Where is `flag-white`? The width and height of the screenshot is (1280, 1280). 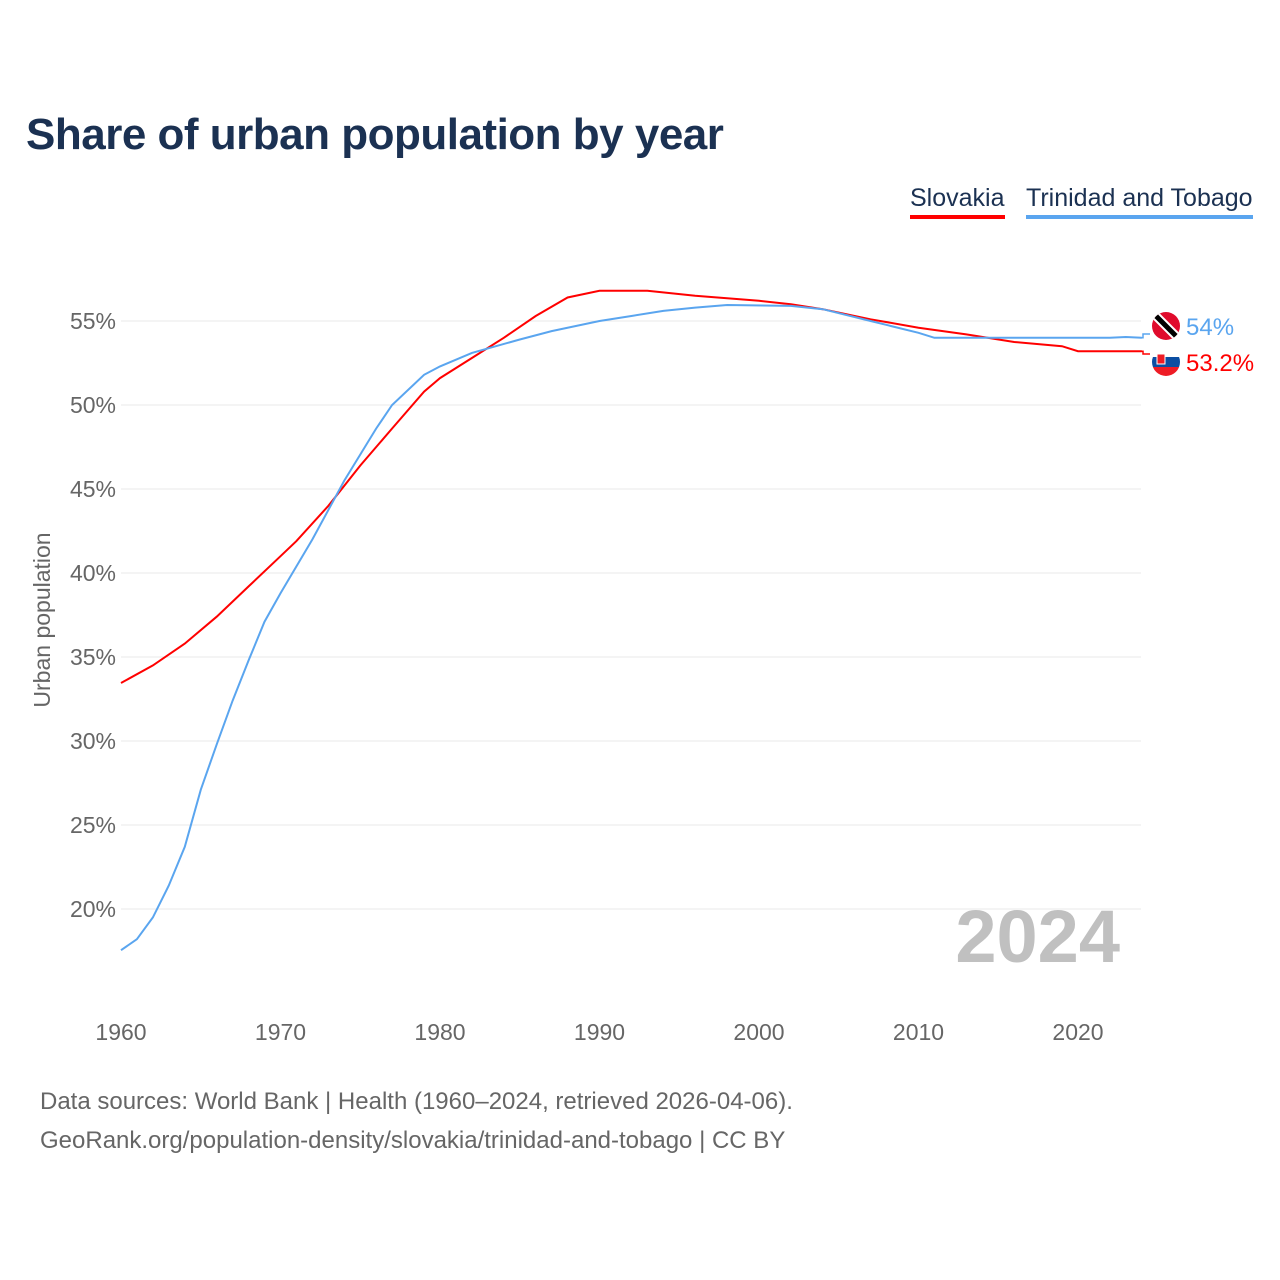
flag-white is located at coordinates (1166, 353).